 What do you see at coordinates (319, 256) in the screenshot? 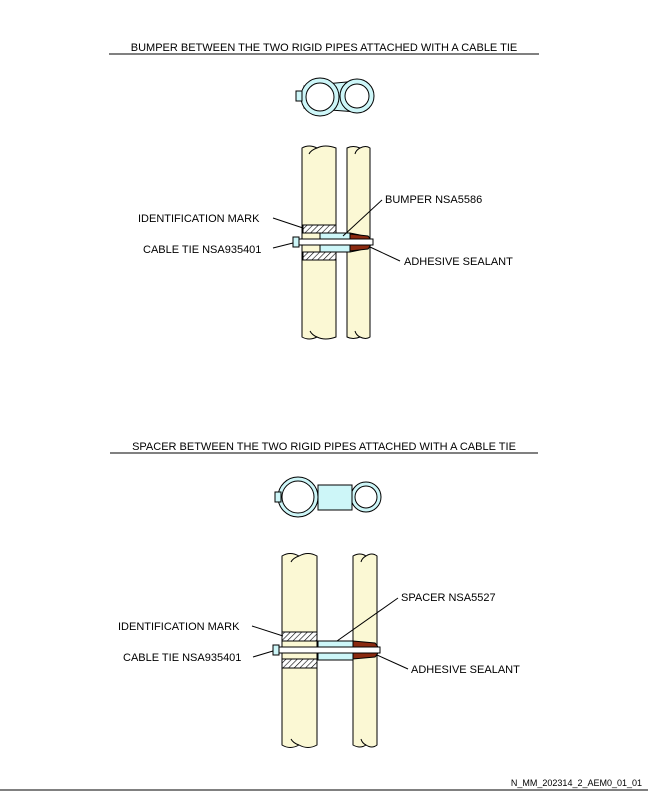
I see `identification-mark-lower` at bounding box center [319, 256].